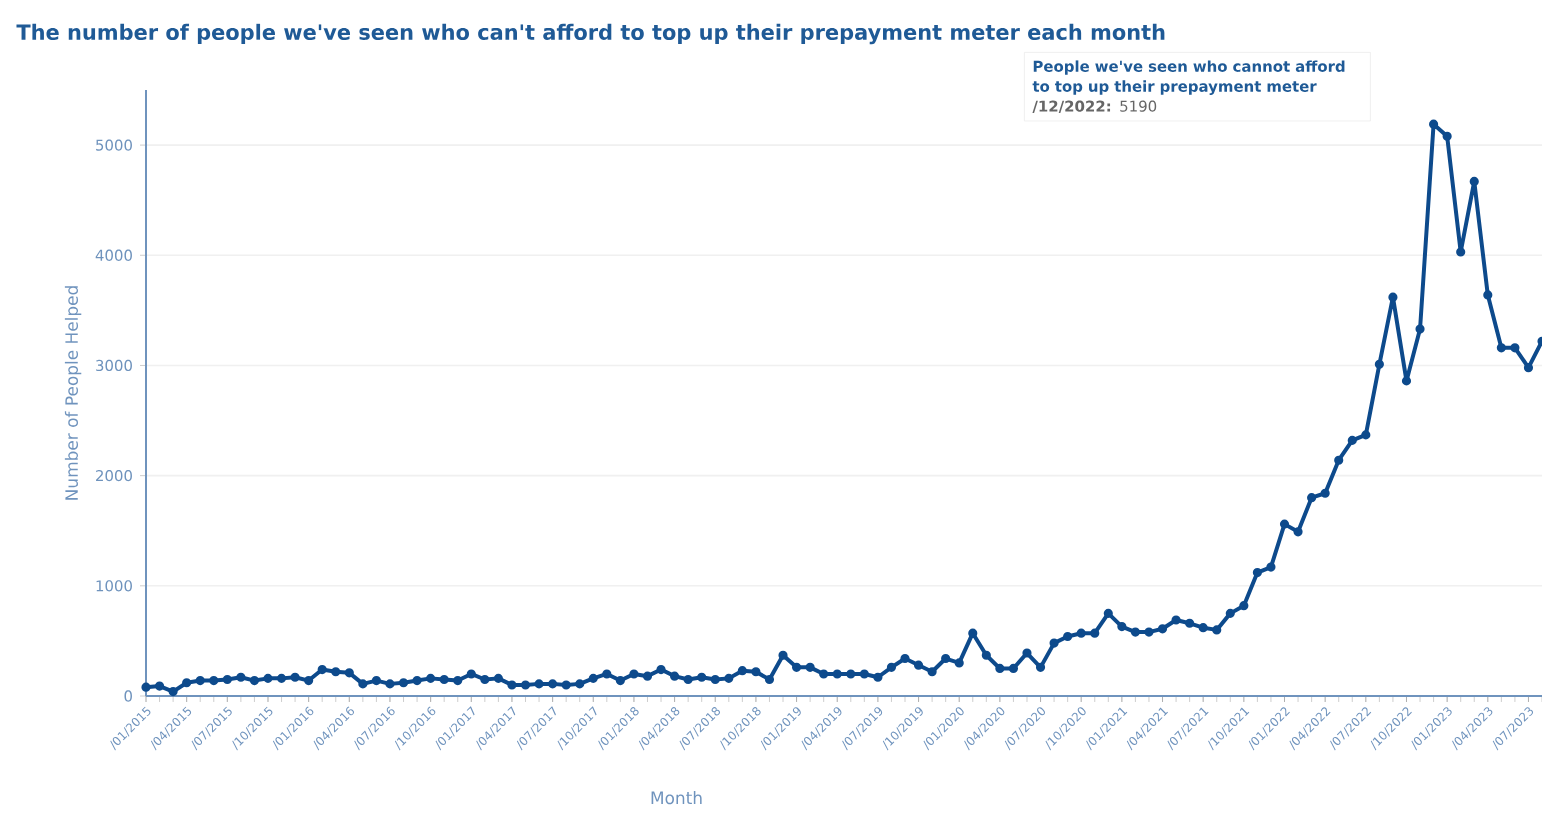  What do you see at coordinates (73, 393) in the screenshot?
I see `y-axis-title: Number of People Helped` at bounding box center [73, 393].